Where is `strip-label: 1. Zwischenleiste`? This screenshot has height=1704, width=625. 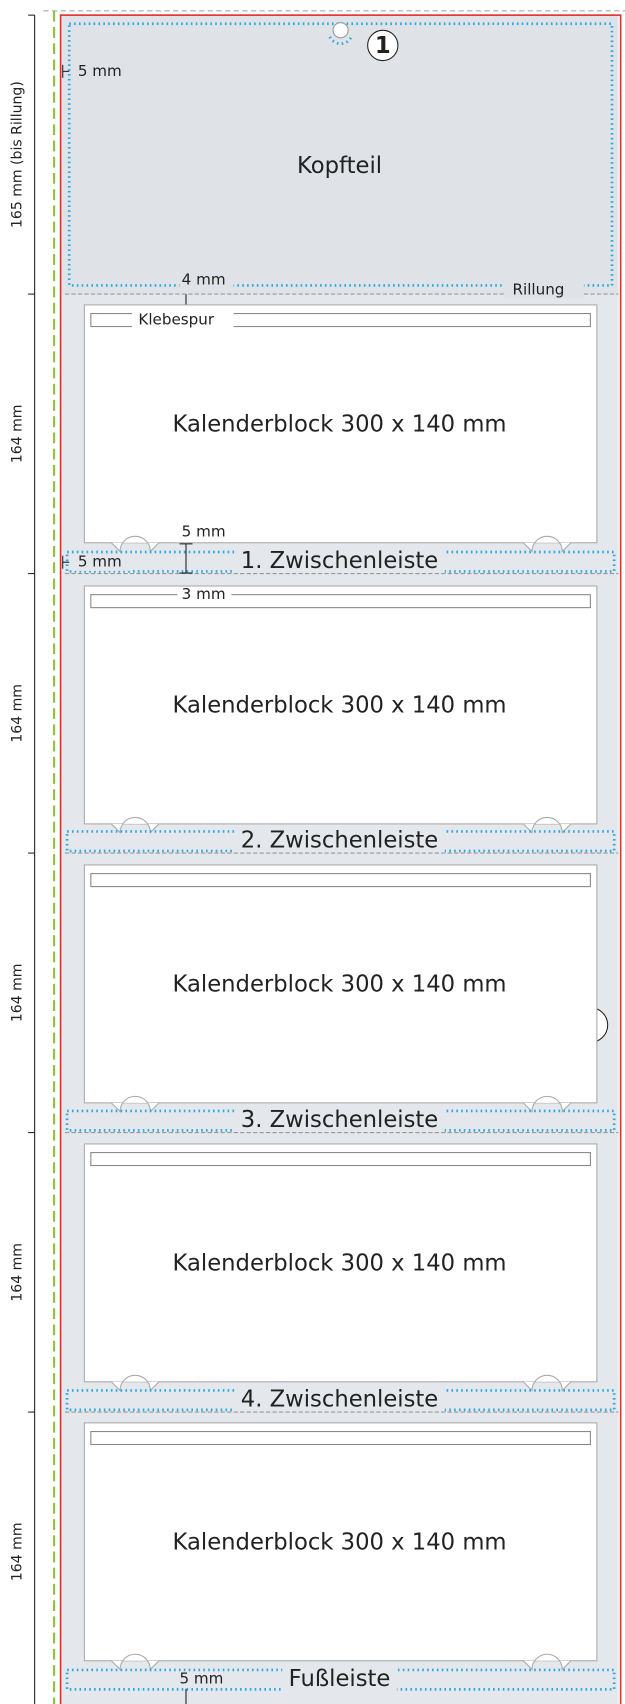 strip-label: 1. Zwischenleiste is located at coordinates (340, 561).